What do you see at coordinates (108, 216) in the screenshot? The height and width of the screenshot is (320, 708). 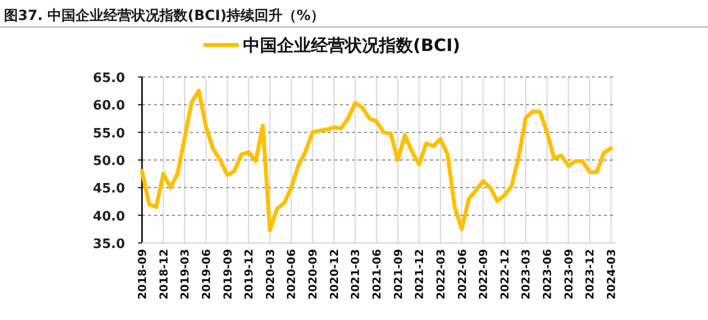 I see `y-tick-label: 40.0` at bounding box center [108, 216].